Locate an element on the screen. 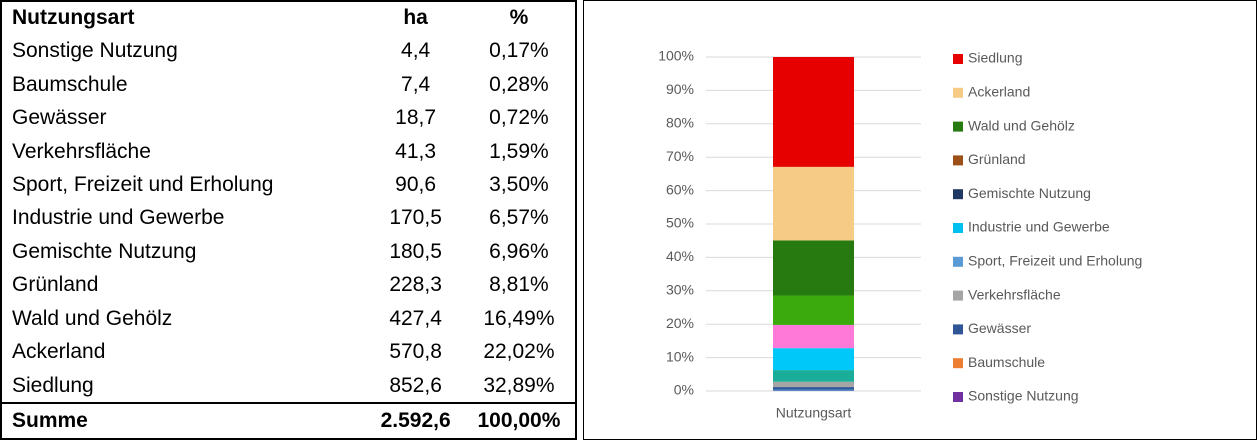  legend-label: Ackerland is located at coordinates (999, 92).